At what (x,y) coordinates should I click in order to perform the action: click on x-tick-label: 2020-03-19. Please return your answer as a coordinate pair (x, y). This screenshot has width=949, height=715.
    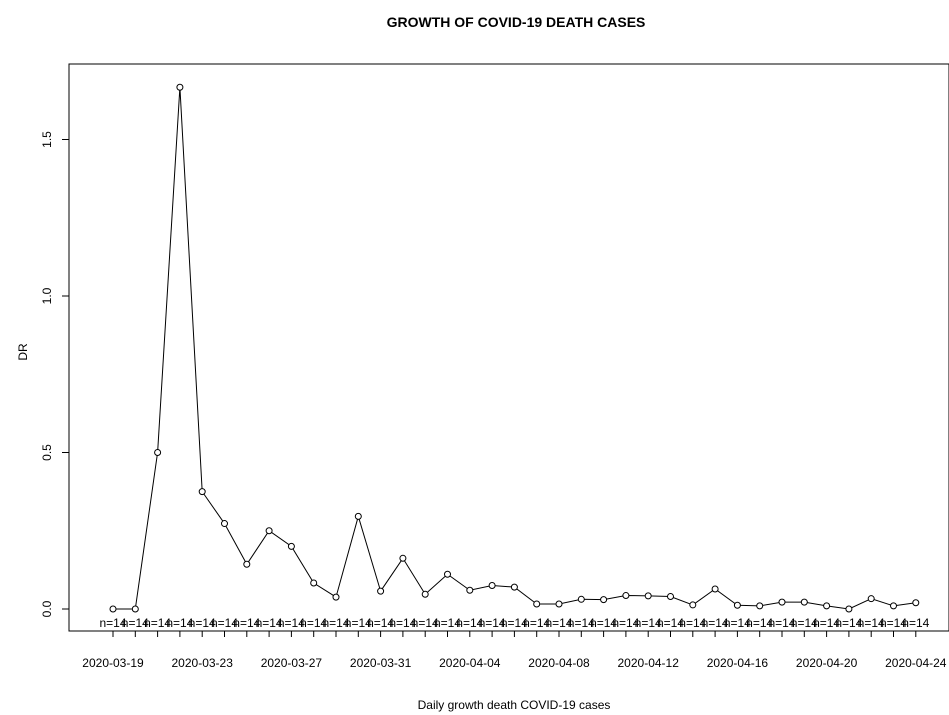
    Looking at the image, I should click on (113, 663).